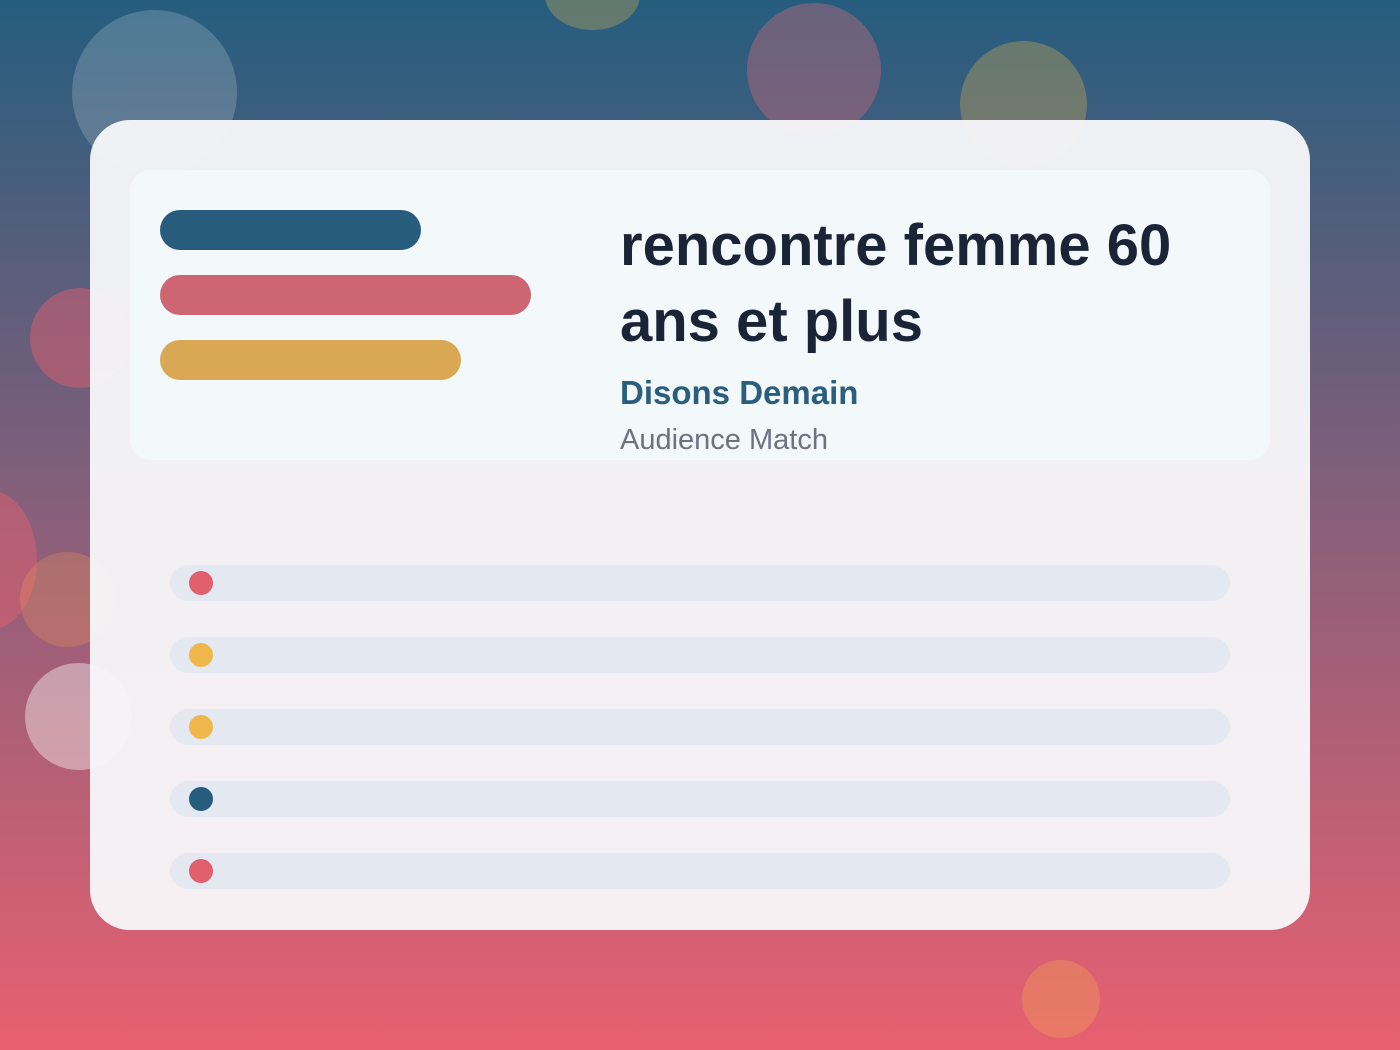 The width and height of the screenshot is (1400, 1050). Describe the element at coordinates (739, 392) in the screenshot. I see `subtitle: Disons Demain` at that location.